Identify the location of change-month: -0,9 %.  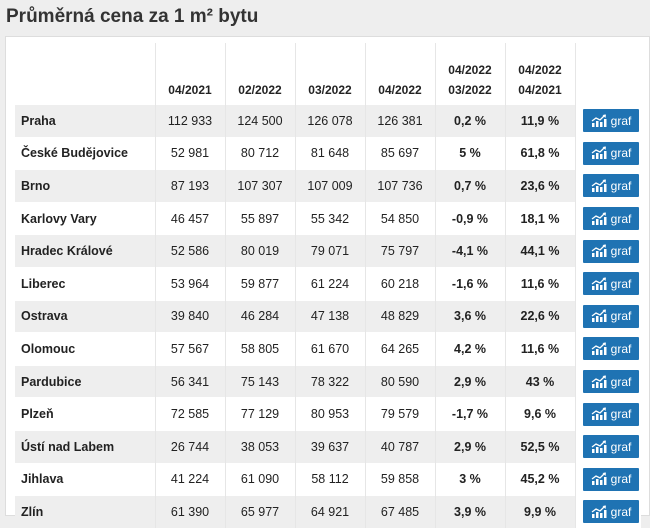
(470, 218).